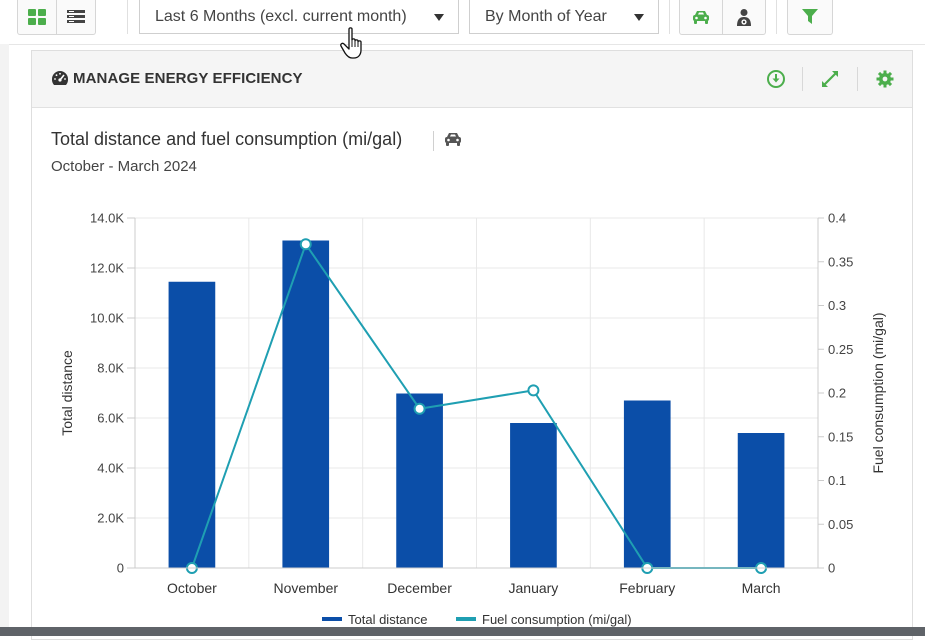  What do you see at coordinates (107, 268) in the screenshot?
I see `y-left-tick-label: 12.0K` at bounding box center [107, 268].